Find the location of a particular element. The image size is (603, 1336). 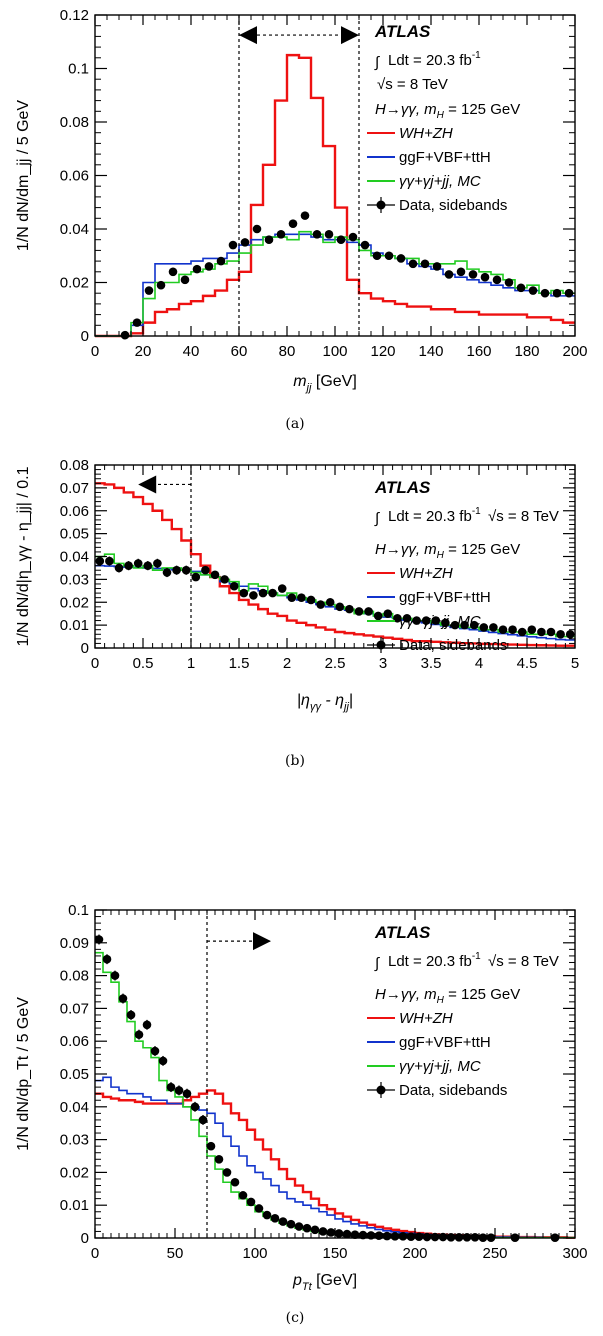

atlas-label: ATLAS is located at coordinates (402, 31).